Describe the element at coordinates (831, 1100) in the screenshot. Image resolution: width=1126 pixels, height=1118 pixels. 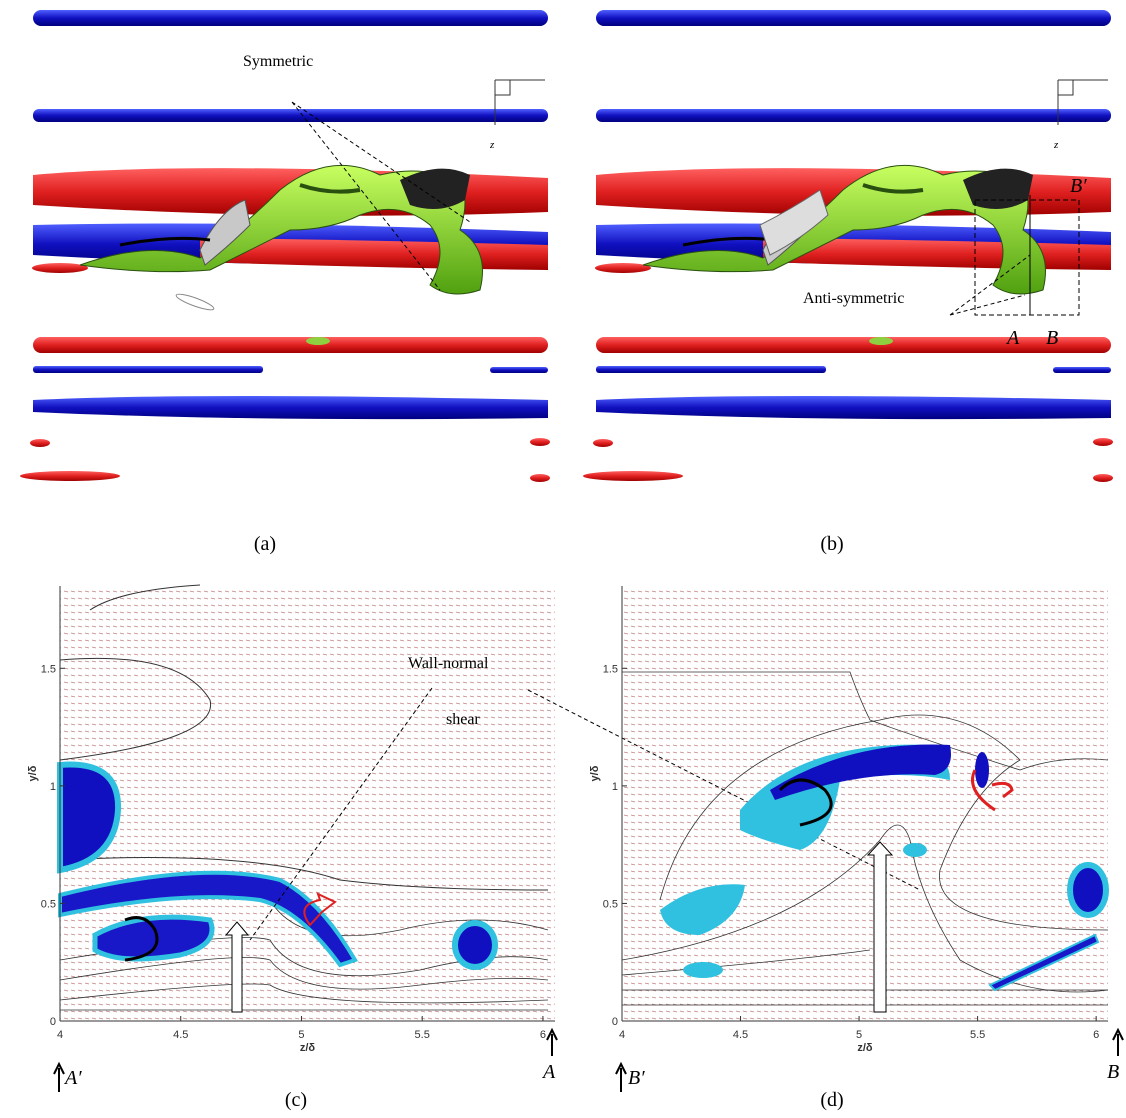
I see `panel-label: (d)` at that location.